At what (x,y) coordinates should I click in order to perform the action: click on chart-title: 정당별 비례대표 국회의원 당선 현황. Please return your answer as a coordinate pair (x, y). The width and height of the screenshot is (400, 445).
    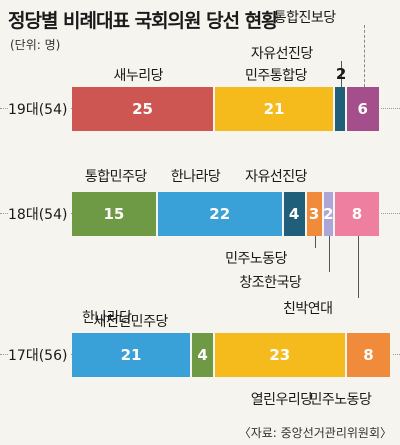
    Looking at the image, I should click on (143, 21).